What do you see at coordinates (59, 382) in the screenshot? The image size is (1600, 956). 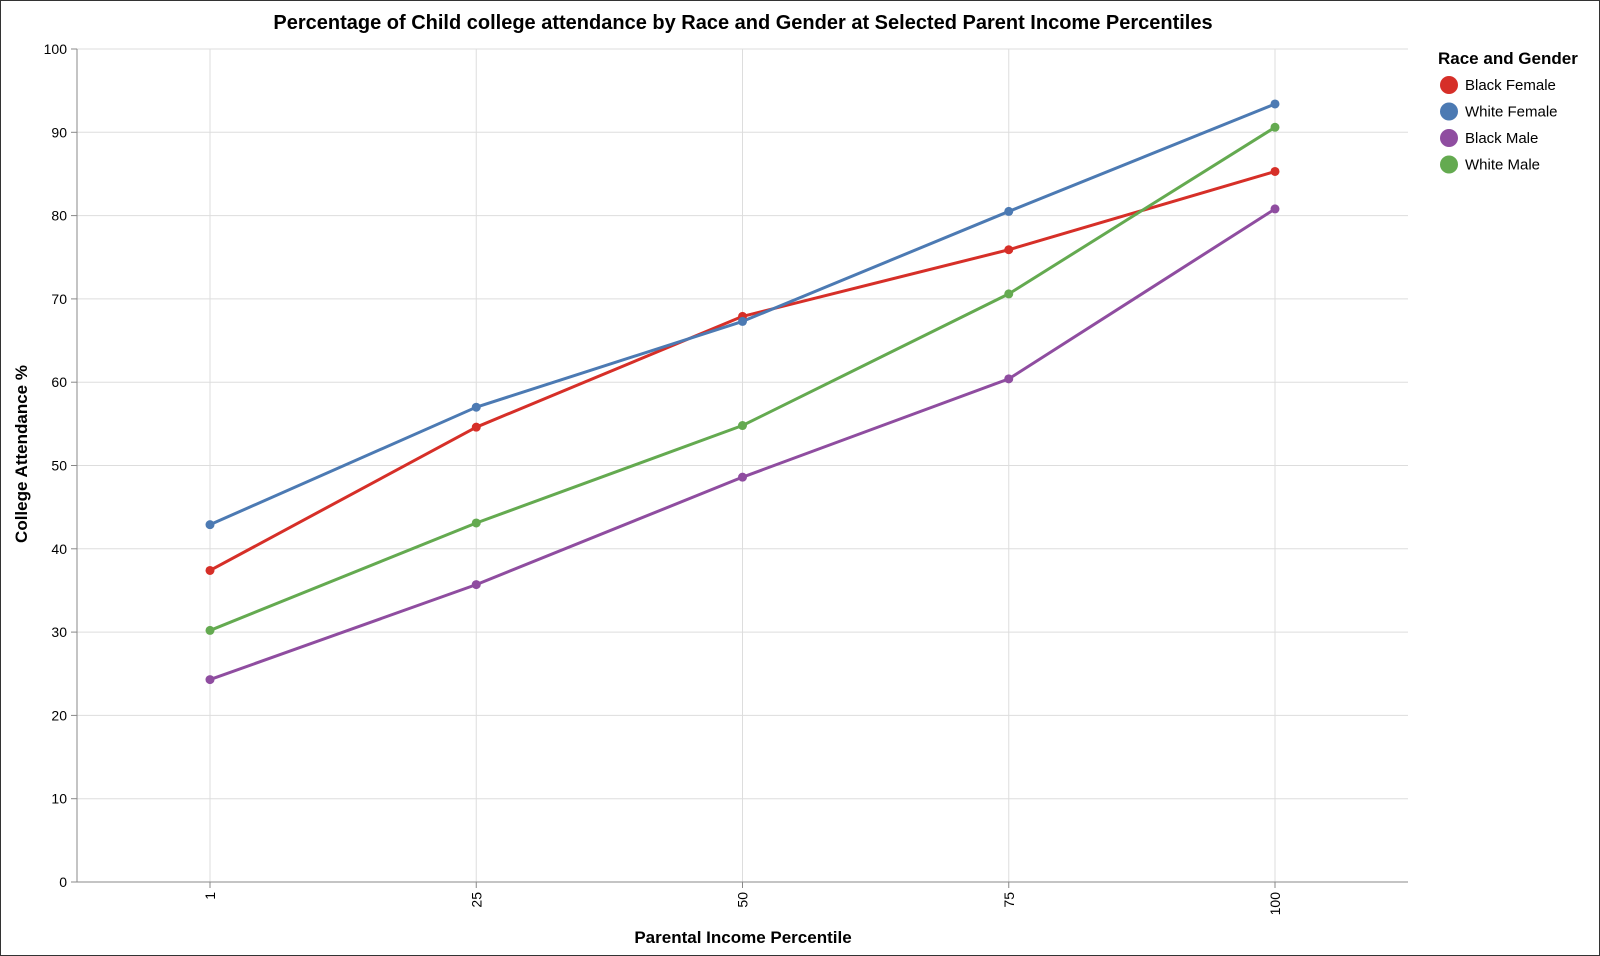 I see `y-tick-label: 60` at bounding box center [59, 382].